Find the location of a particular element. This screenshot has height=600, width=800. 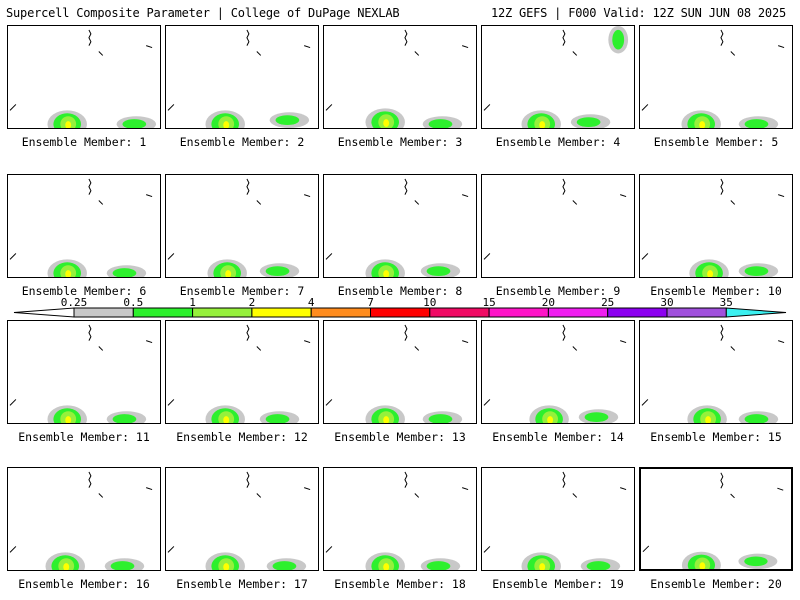

legend-tick-label: 2 is located at coordinates (252, 302).